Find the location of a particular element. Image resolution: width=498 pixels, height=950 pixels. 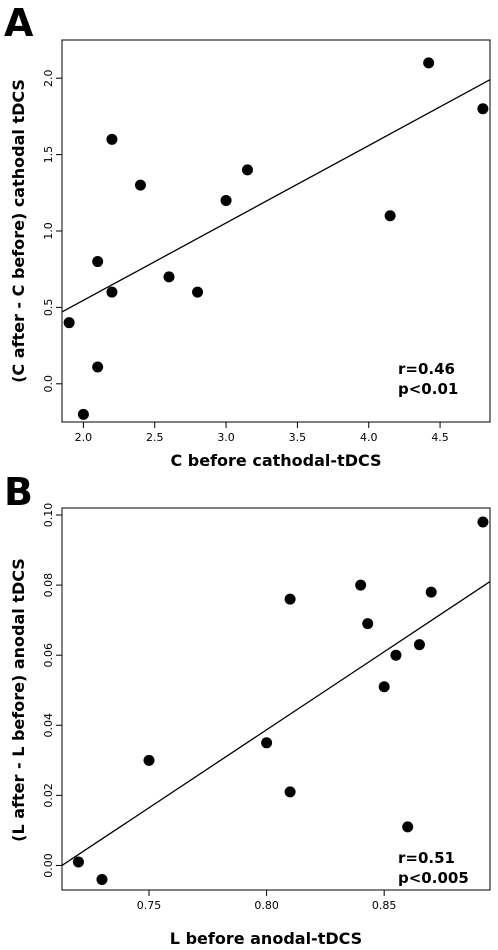

x-ticks-b: 0.75 0.80 0.85 is located at coordinates (267, 901).